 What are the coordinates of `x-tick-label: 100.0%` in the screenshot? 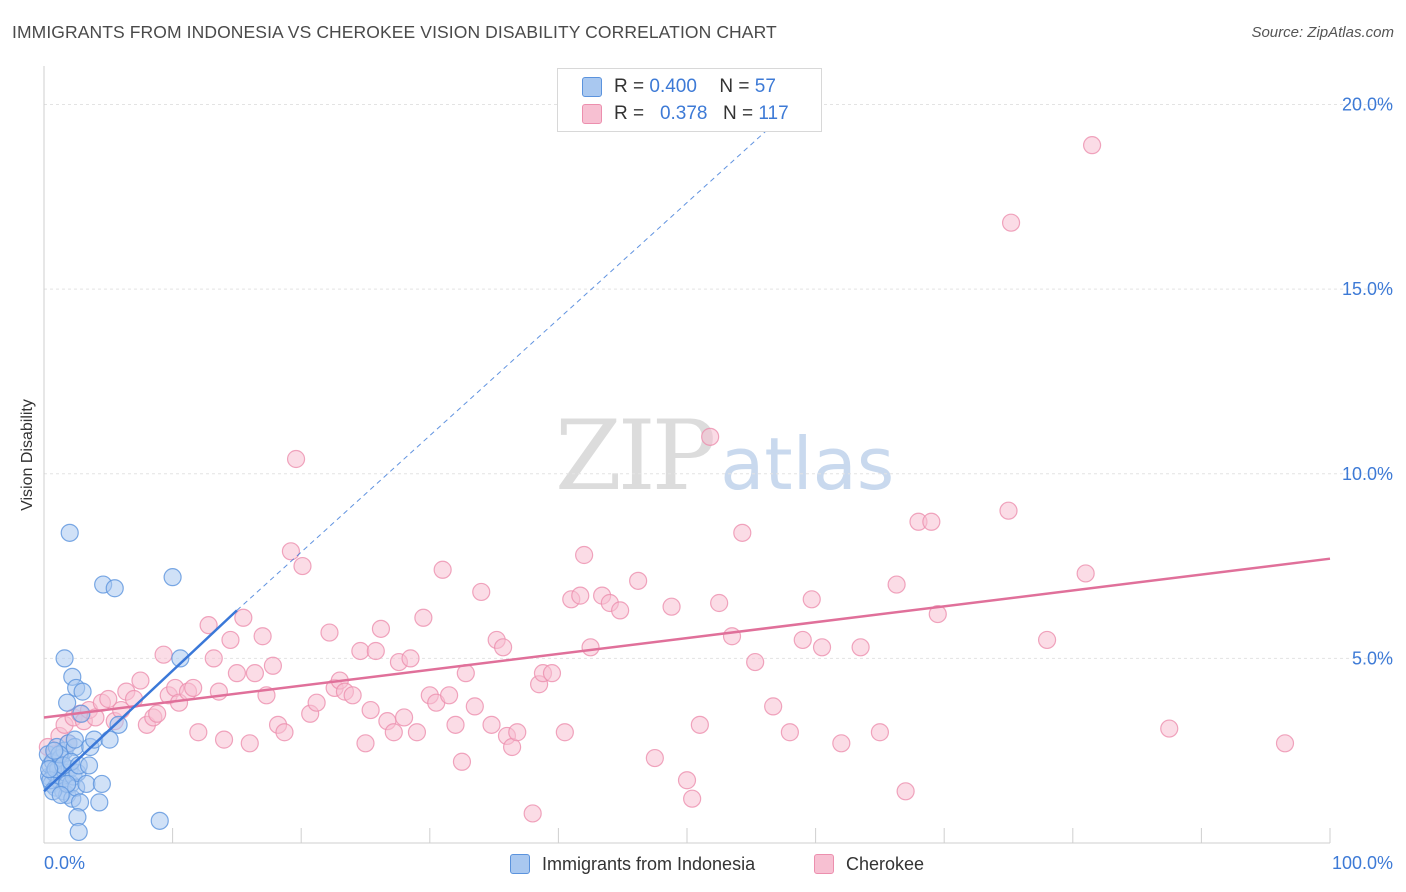 It's located at (1362, 863).